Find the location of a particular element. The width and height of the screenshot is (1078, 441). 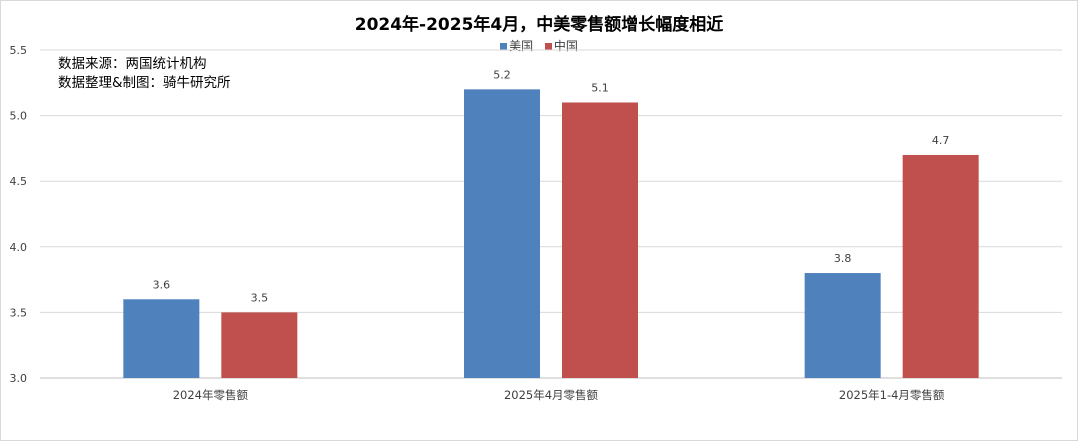

data-label: 5.1 is located at coordinates (600, 87).